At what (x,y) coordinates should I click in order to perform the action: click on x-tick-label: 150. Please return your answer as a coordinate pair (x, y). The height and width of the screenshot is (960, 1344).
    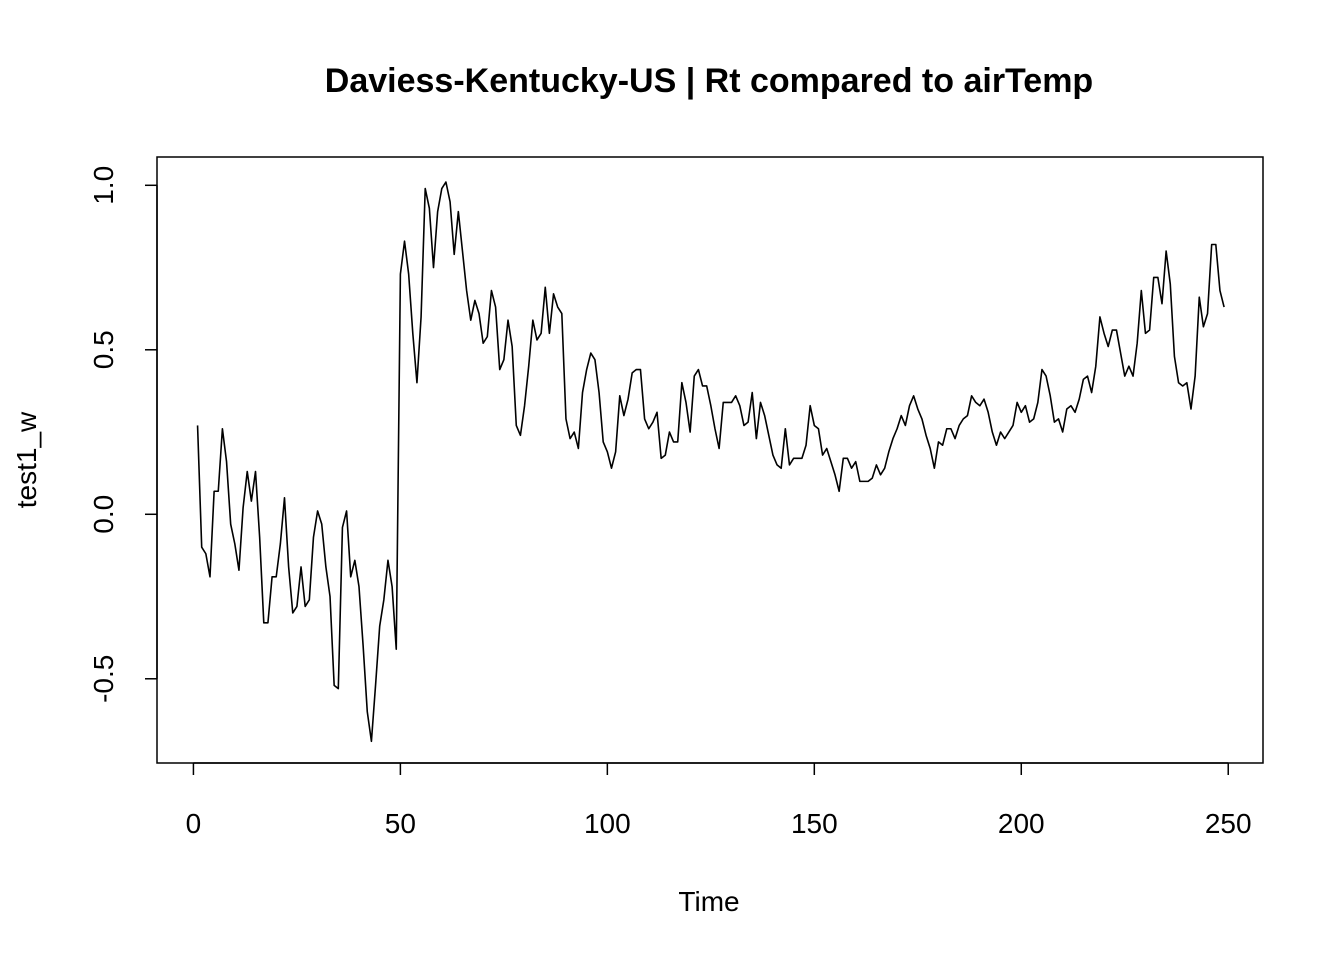
    Looking at the image, I should click on (814, 823).